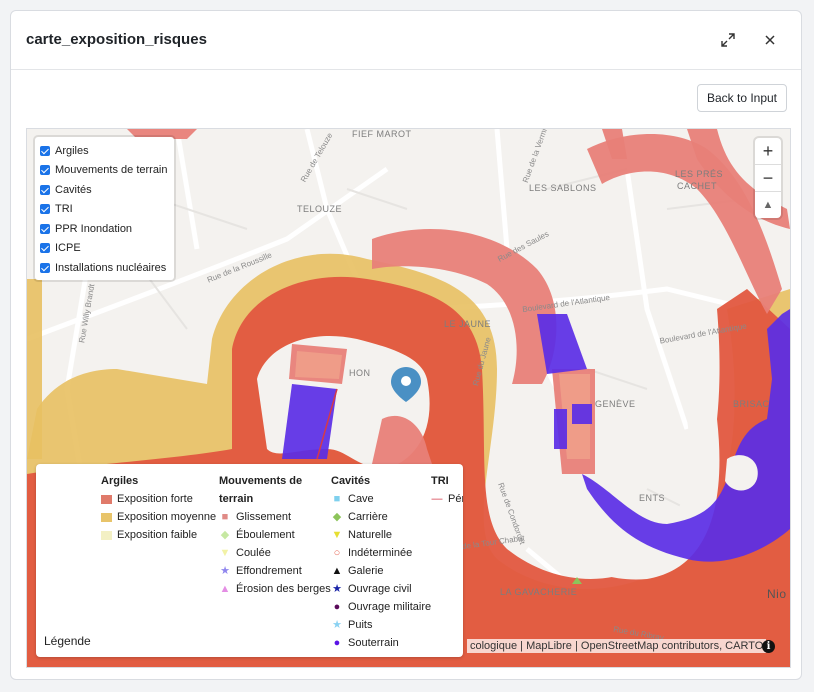  What do you see at coordinates (563, 188) in the screenshot?
I see `map-label: LES SABLONS` at bounding box center [563, 188].